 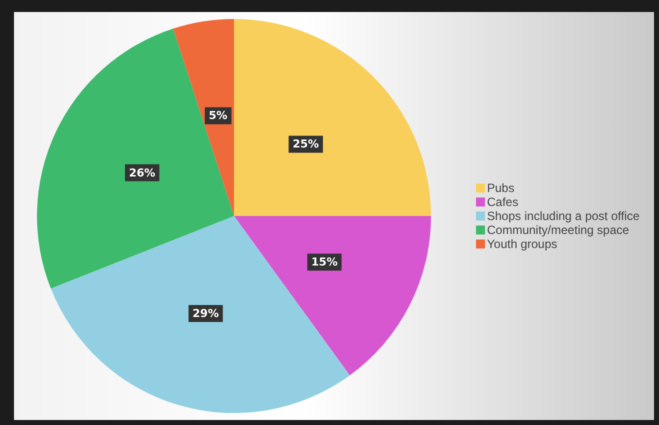 I want to click on legend-label: Cafes, so click(x=502, y=202).